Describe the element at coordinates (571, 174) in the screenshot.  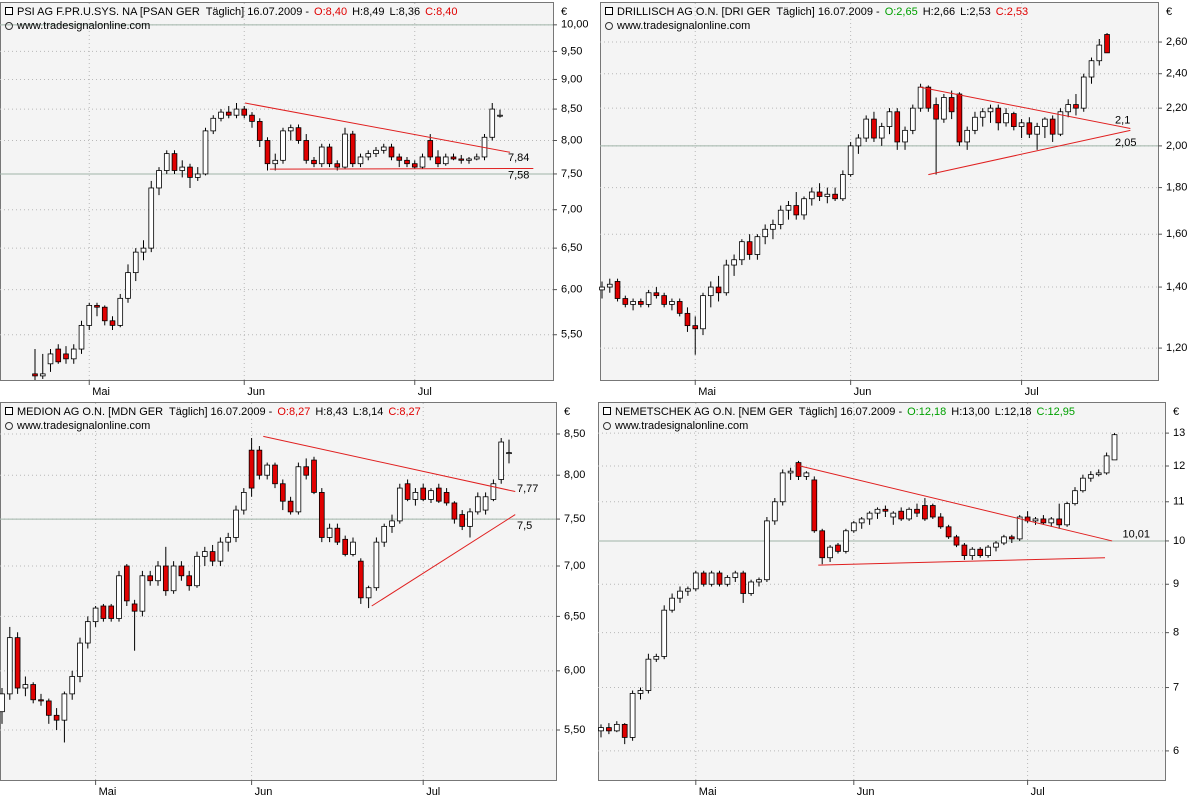
I see `y-tick-label: 7,50` at that location.